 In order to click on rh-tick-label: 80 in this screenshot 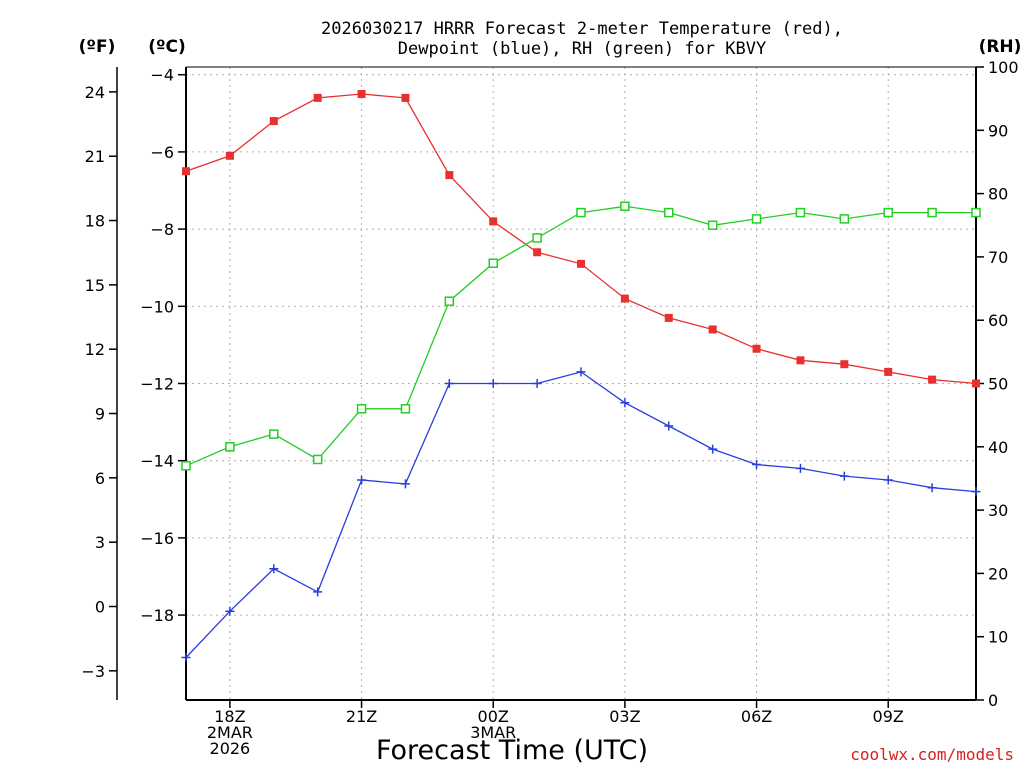, I will do `click(998, 194)`.